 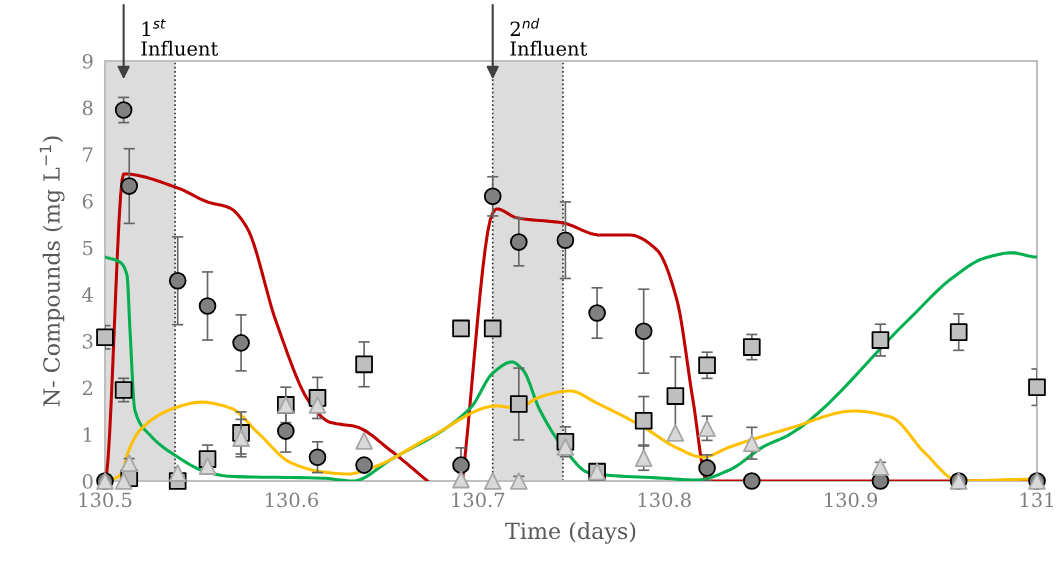 I want to click on y-tick-label: 8, so click(x=87, y=108).